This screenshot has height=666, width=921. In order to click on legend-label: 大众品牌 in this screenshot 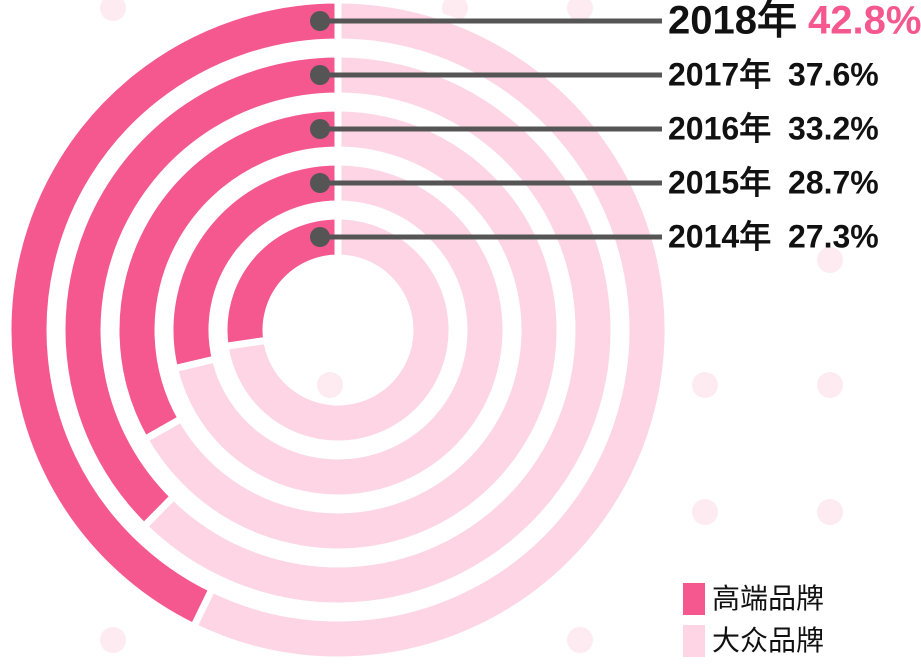, I will do `click(768, 640)`.